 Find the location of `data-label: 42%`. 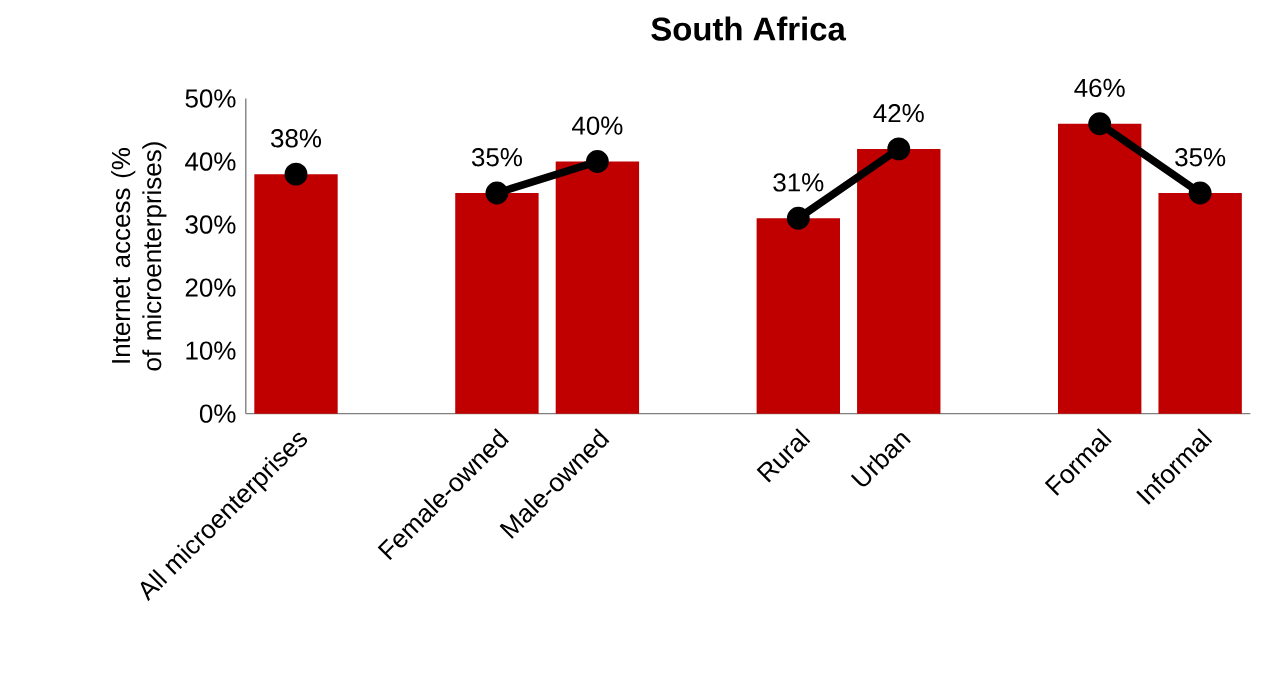

data-label: 42% is located at coordinates (898, 113).